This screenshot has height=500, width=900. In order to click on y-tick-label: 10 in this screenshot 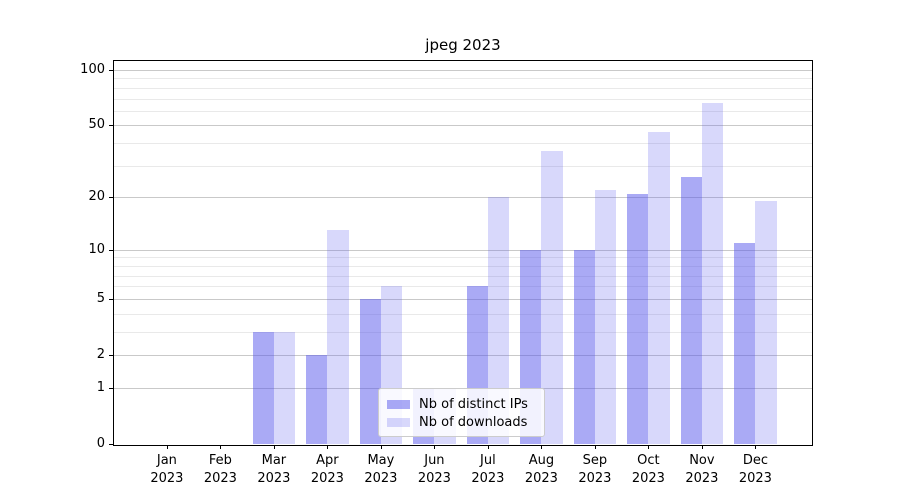, I will do `click(96, 249)`.